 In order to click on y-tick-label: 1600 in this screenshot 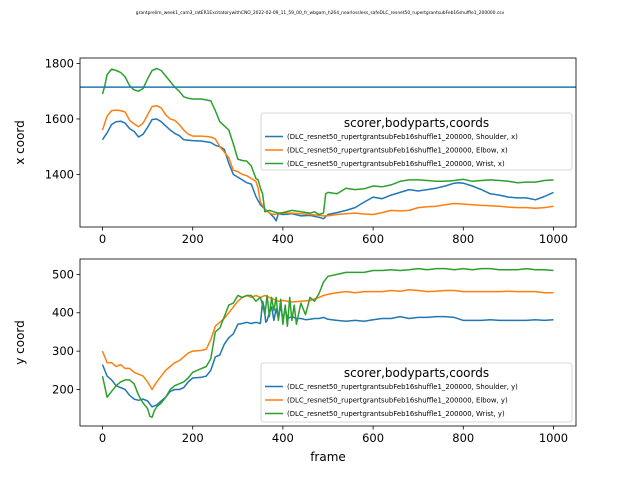, I will do `click(59, 119)`.